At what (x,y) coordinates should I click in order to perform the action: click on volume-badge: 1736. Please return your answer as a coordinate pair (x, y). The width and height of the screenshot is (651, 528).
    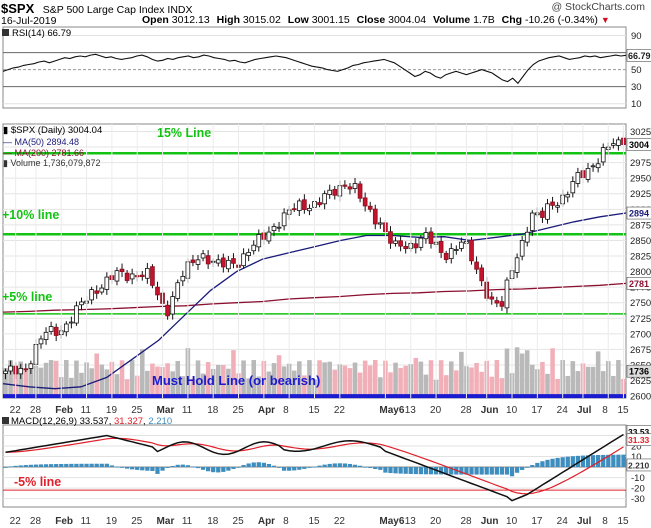
    Looking at the image, I should click on (639, 372).